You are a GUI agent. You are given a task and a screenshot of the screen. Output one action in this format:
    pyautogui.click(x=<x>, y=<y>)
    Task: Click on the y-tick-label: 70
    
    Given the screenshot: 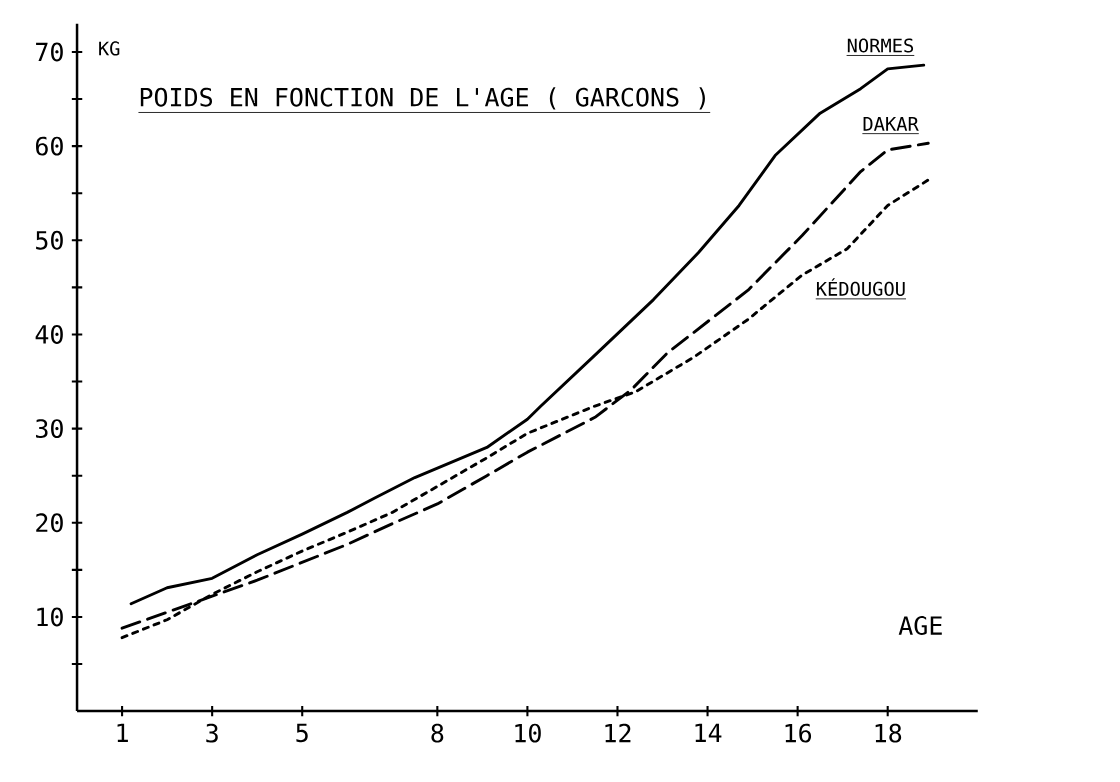 What is the action you would take?
    pyautogui.click(x=49, y=52)
    